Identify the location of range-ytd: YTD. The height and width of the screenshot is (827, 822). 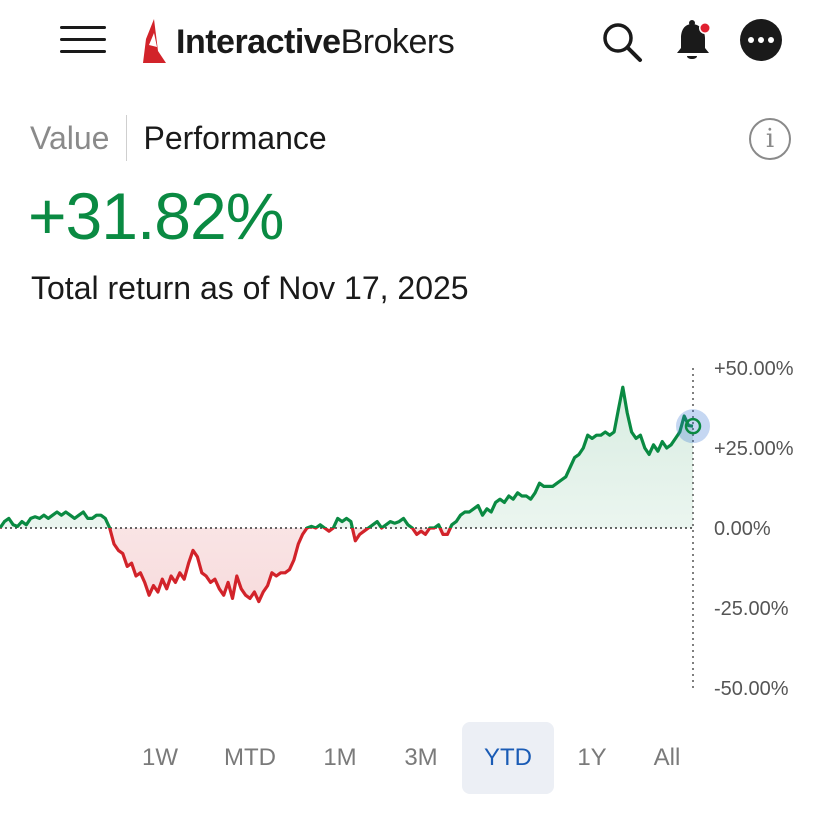
(508, 758).